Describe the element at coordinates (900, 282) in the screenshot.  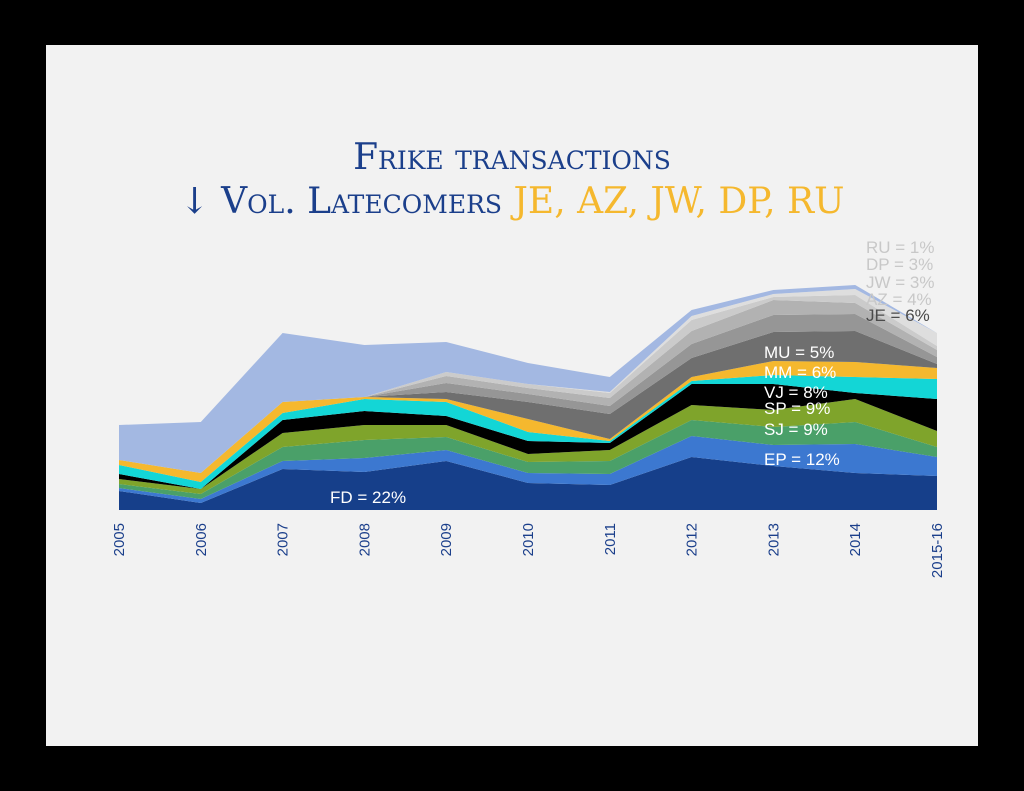
I see `share-label: JW = 3%` at that location.